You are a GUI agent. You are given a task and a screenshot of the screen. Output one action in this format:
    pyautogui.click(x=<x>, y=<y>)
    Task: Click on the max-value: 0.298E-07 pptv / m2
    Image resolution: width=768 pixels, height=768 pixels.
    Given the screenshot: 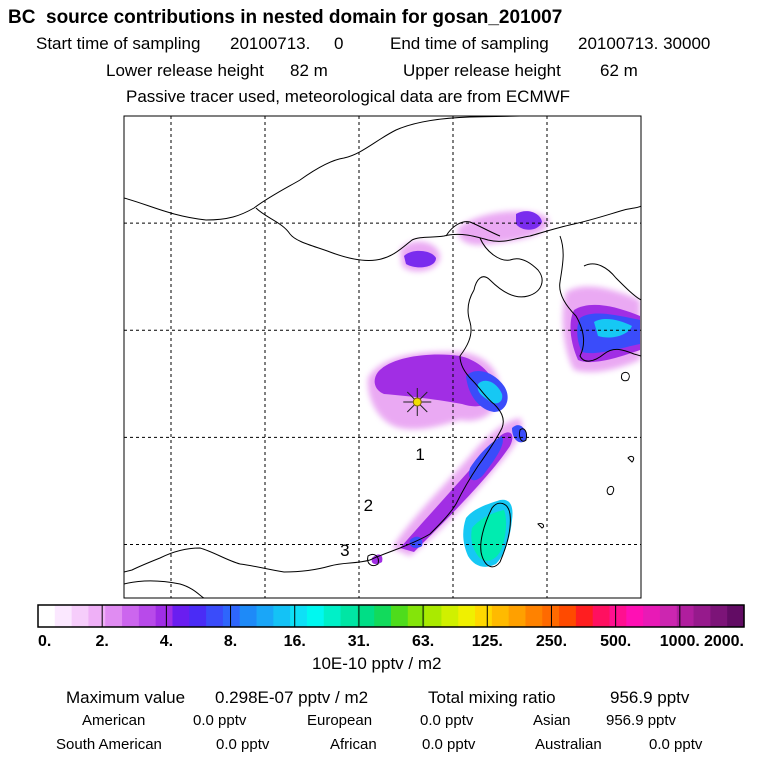 What is the action you would take?
    pyautogui.click(x=292, y=697)
    